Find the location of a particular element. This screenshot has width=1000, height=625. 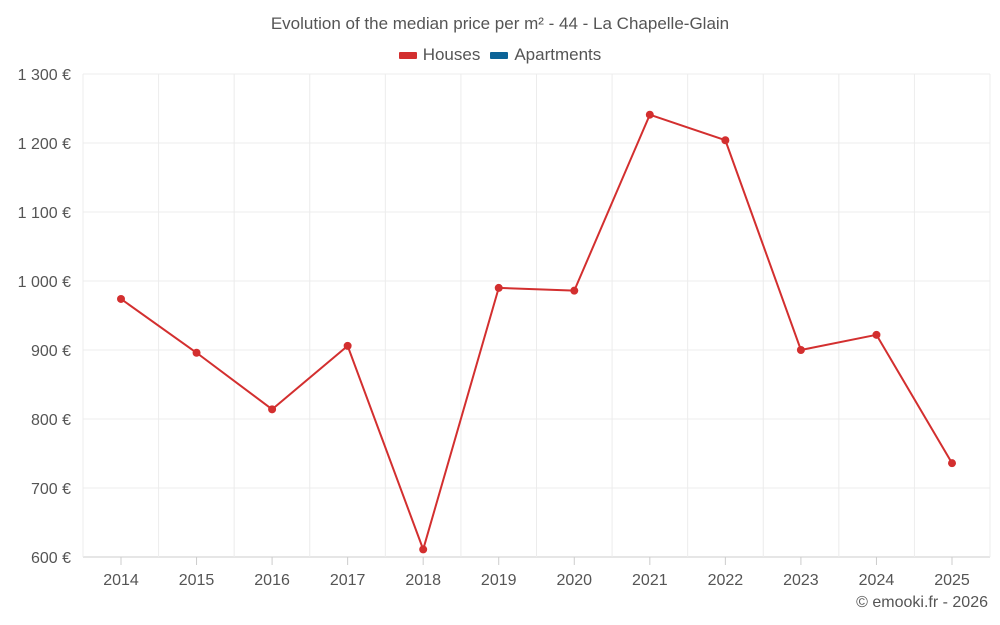

legend-label-houses: Houses is located at coordinates (451, 54).